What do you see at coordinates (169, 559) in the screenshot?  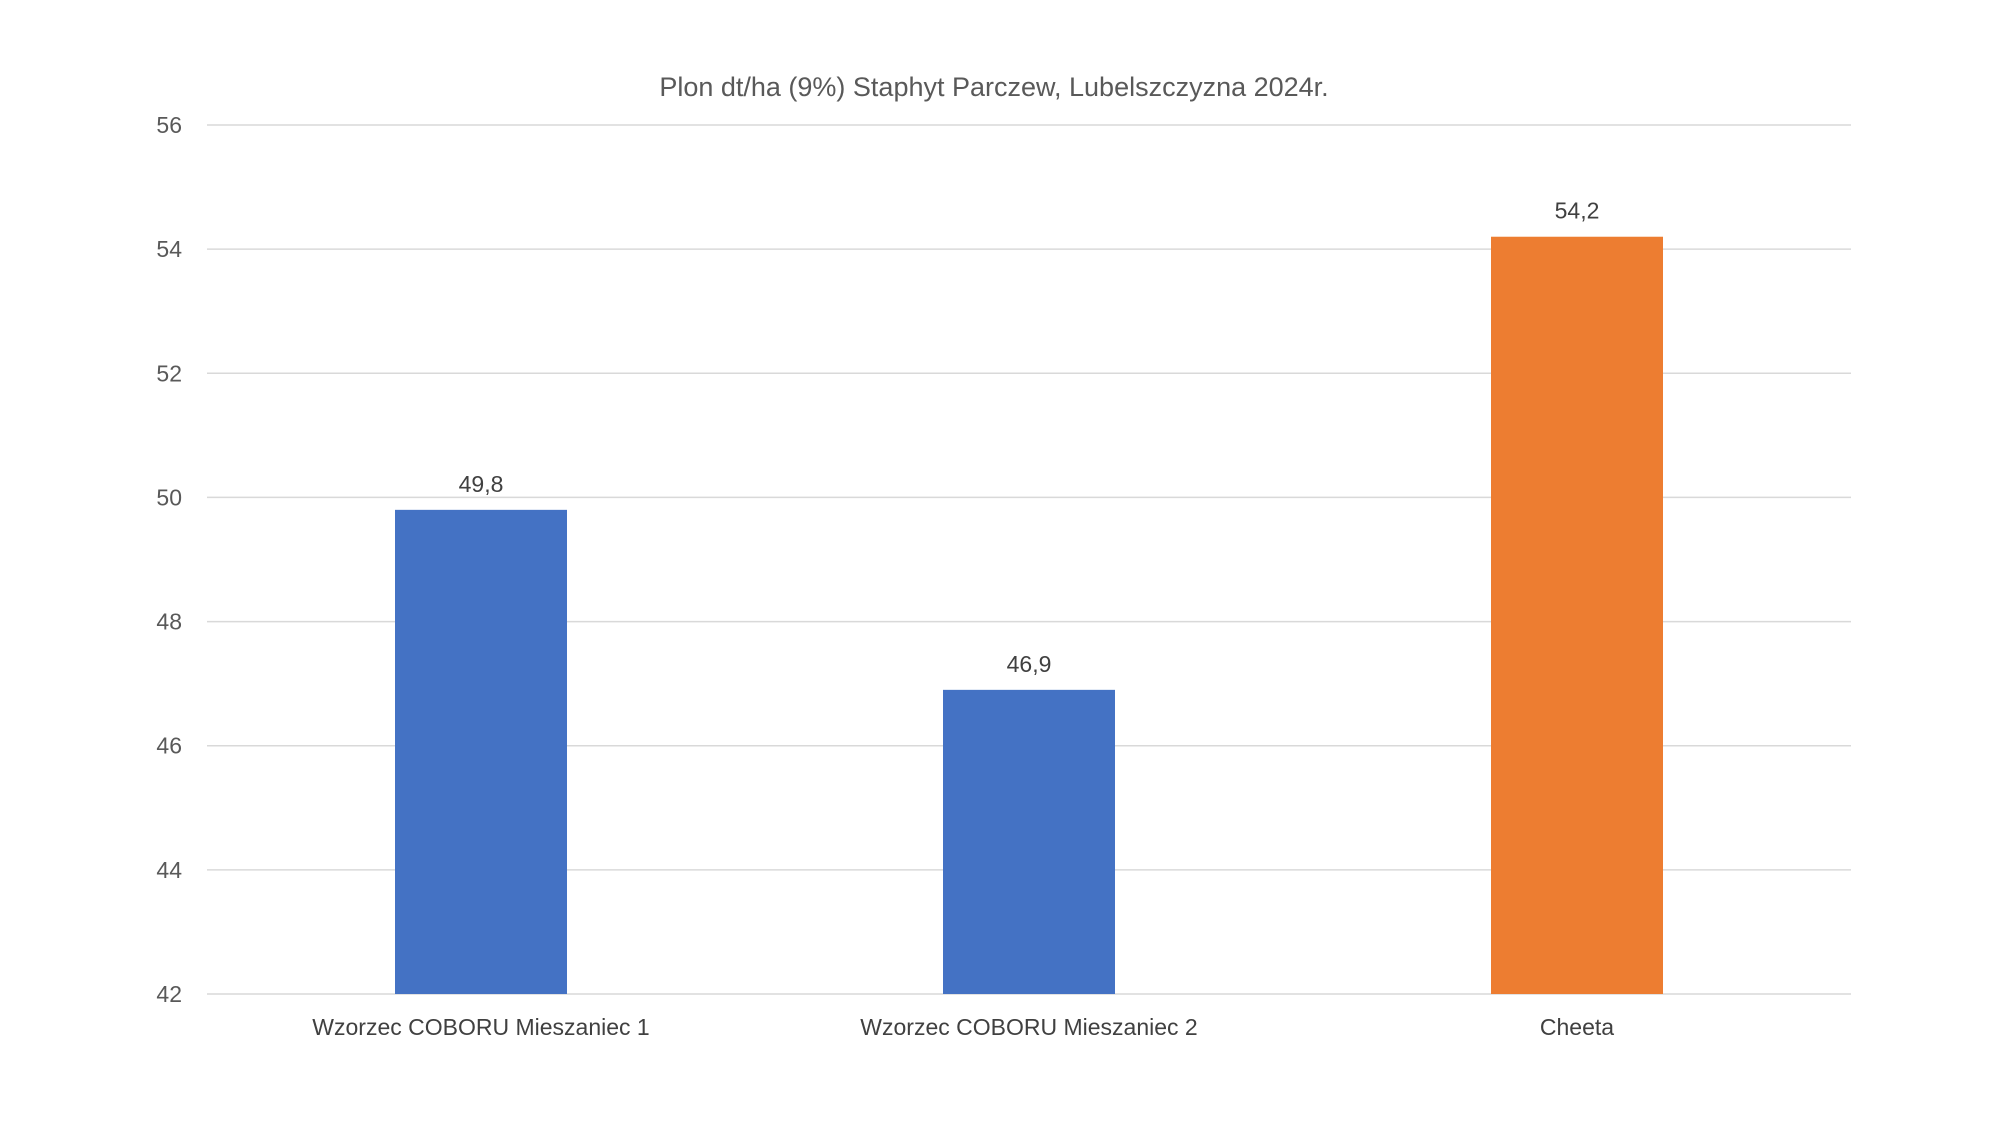 I see `y-axis-ticks: 42 44 46 48 50 52 54 56` at bounding box center [169, 559].